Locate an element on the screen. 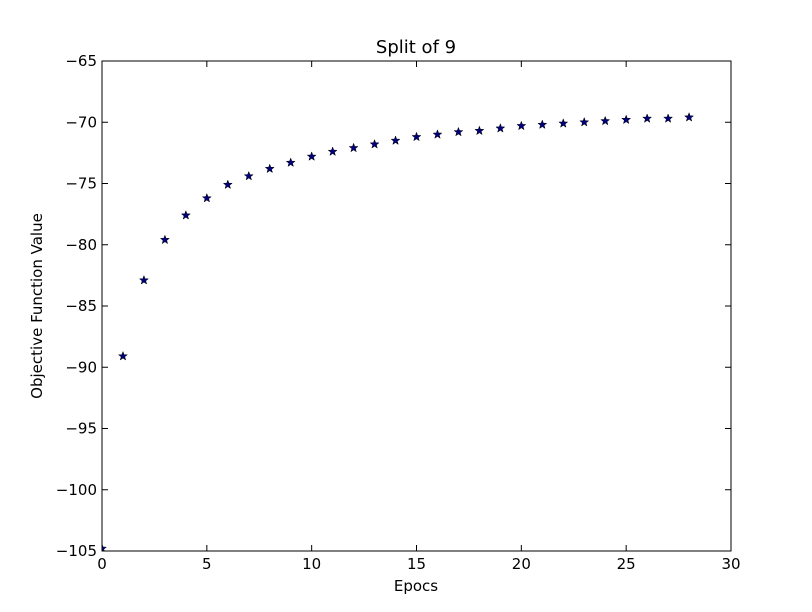  x-tick-label: 15 is located at coordinates (416, 564).